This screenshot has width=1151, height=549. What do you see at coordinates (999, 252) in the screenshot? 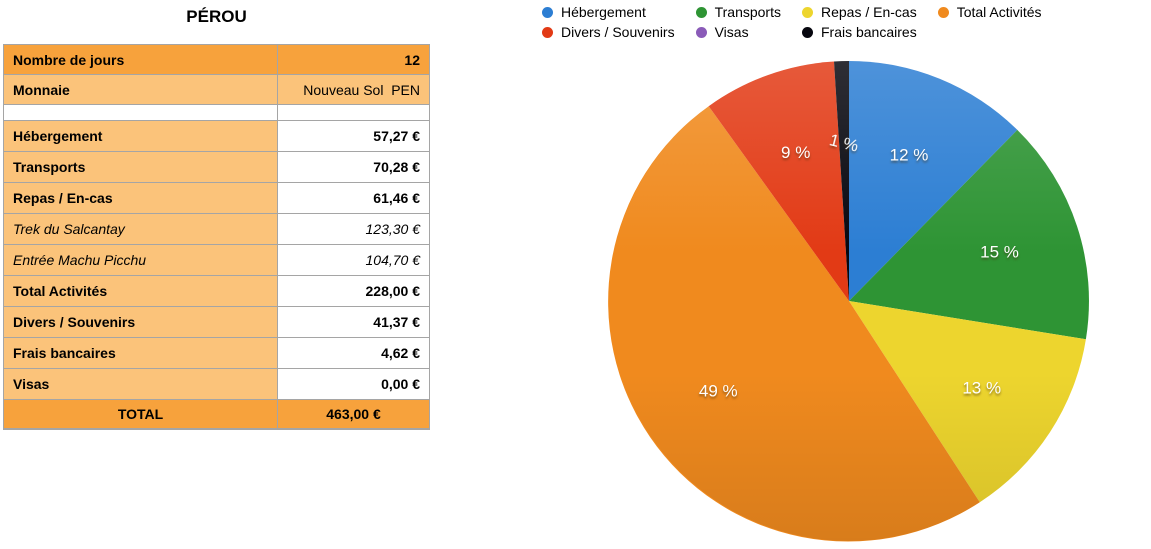
I see `pie-label-transports: 15 %` at bounding box center [999, 252].